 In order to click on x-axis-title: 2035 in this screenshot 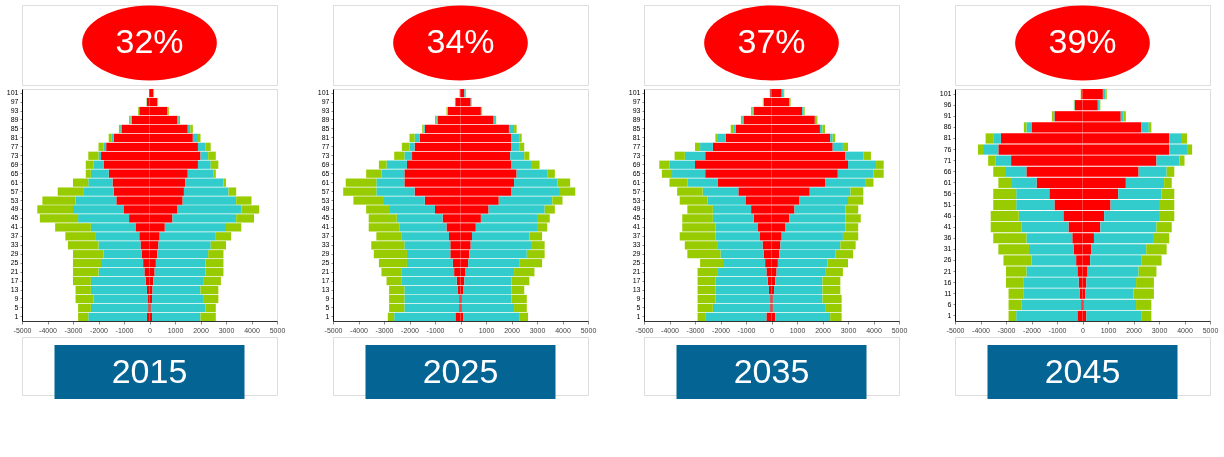, I will do `click(771, 371)`.